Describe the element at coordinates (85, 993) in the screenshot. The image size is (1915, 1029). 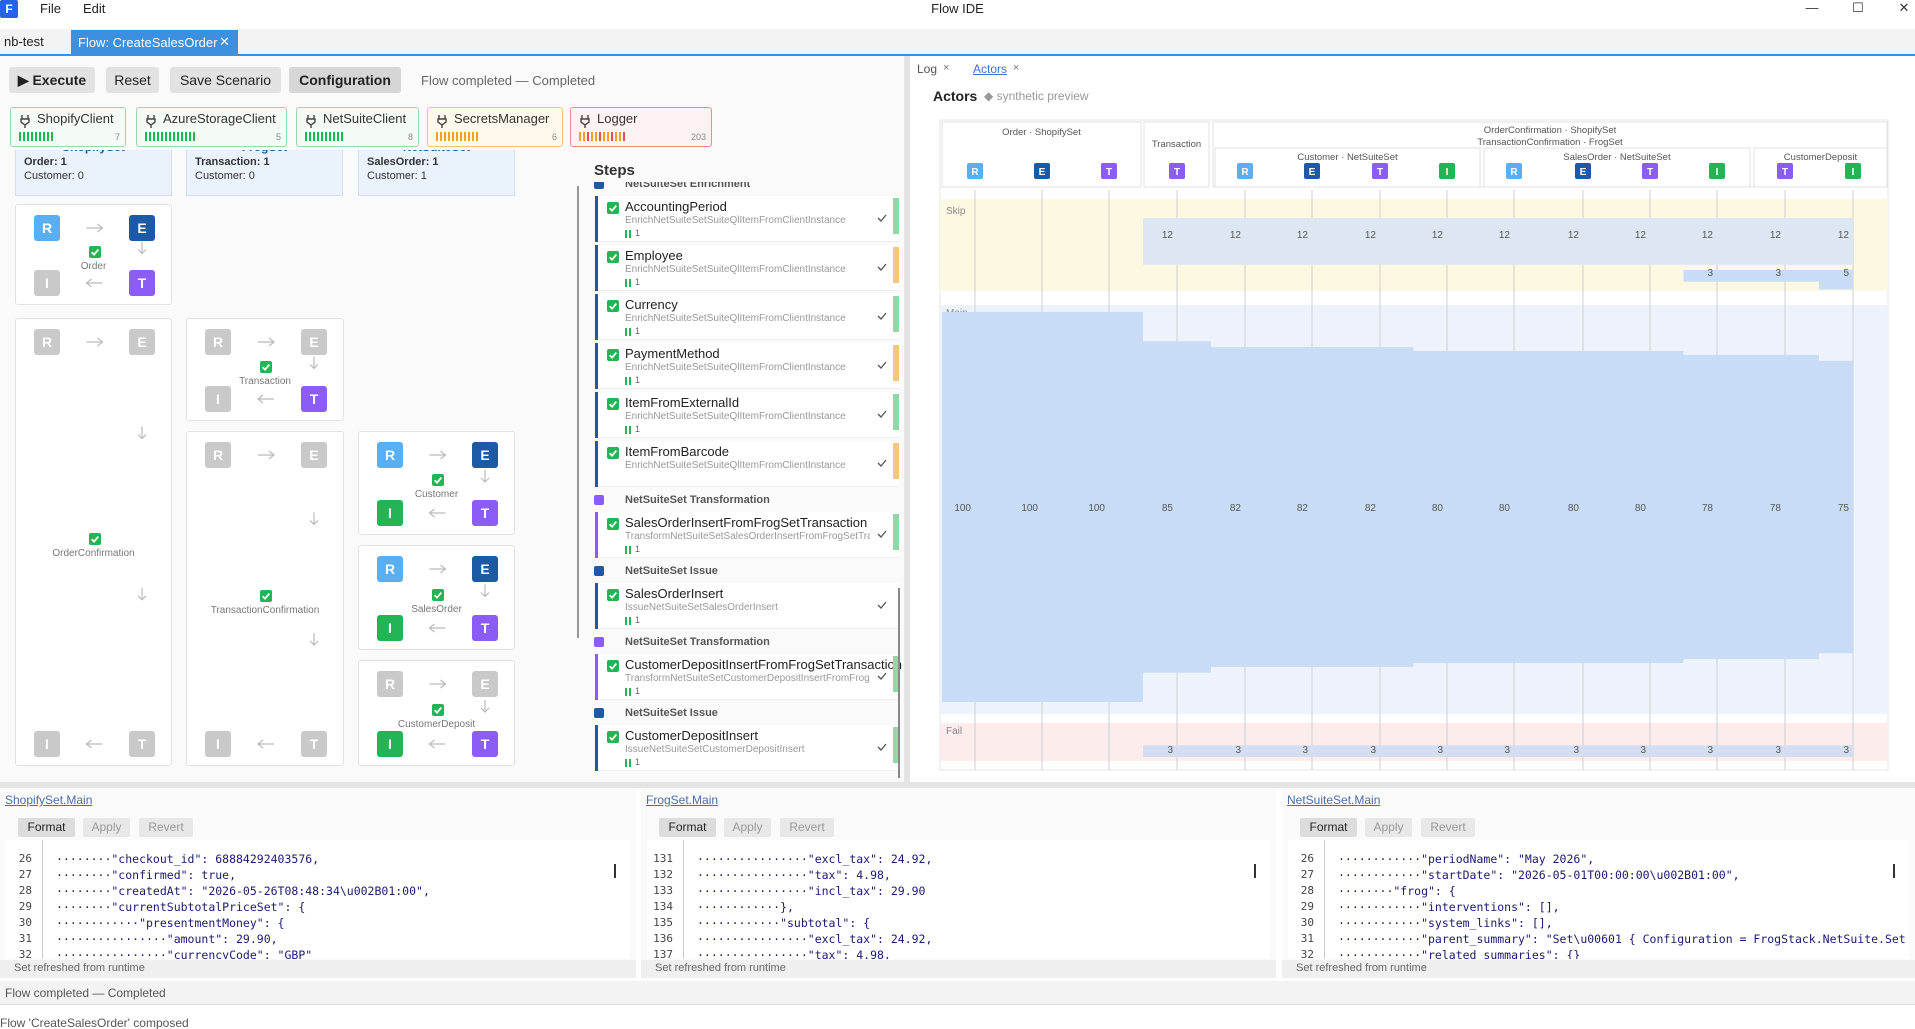
I see `status-run: Flow completed — Completed` at that location.